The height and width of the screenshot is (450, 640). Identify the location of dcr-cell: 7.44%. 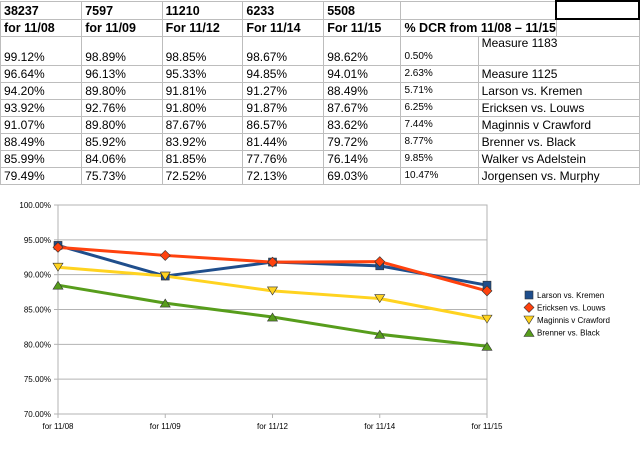
(439, 125).